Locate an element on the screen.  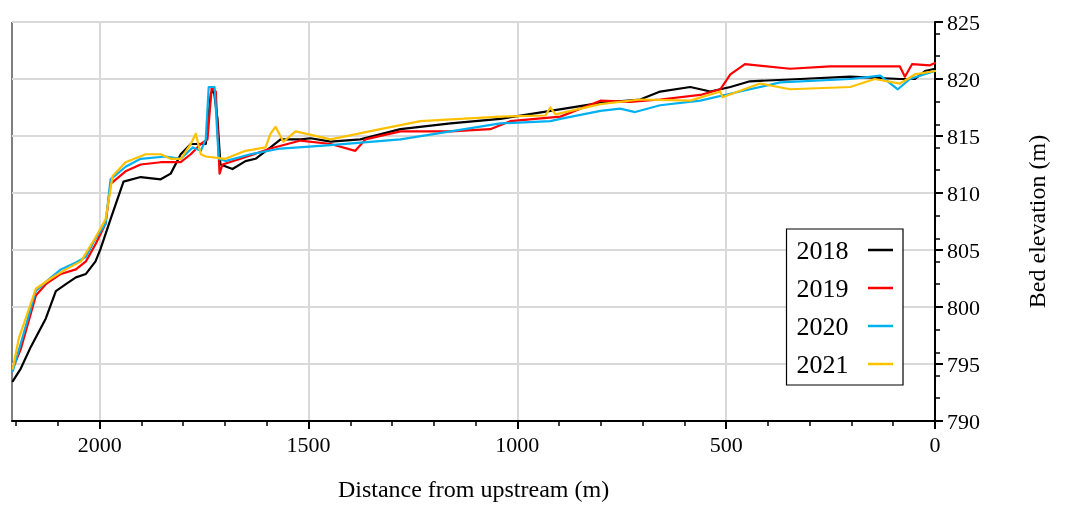
legend-label: 2021 is located at coordinates (822, 364).